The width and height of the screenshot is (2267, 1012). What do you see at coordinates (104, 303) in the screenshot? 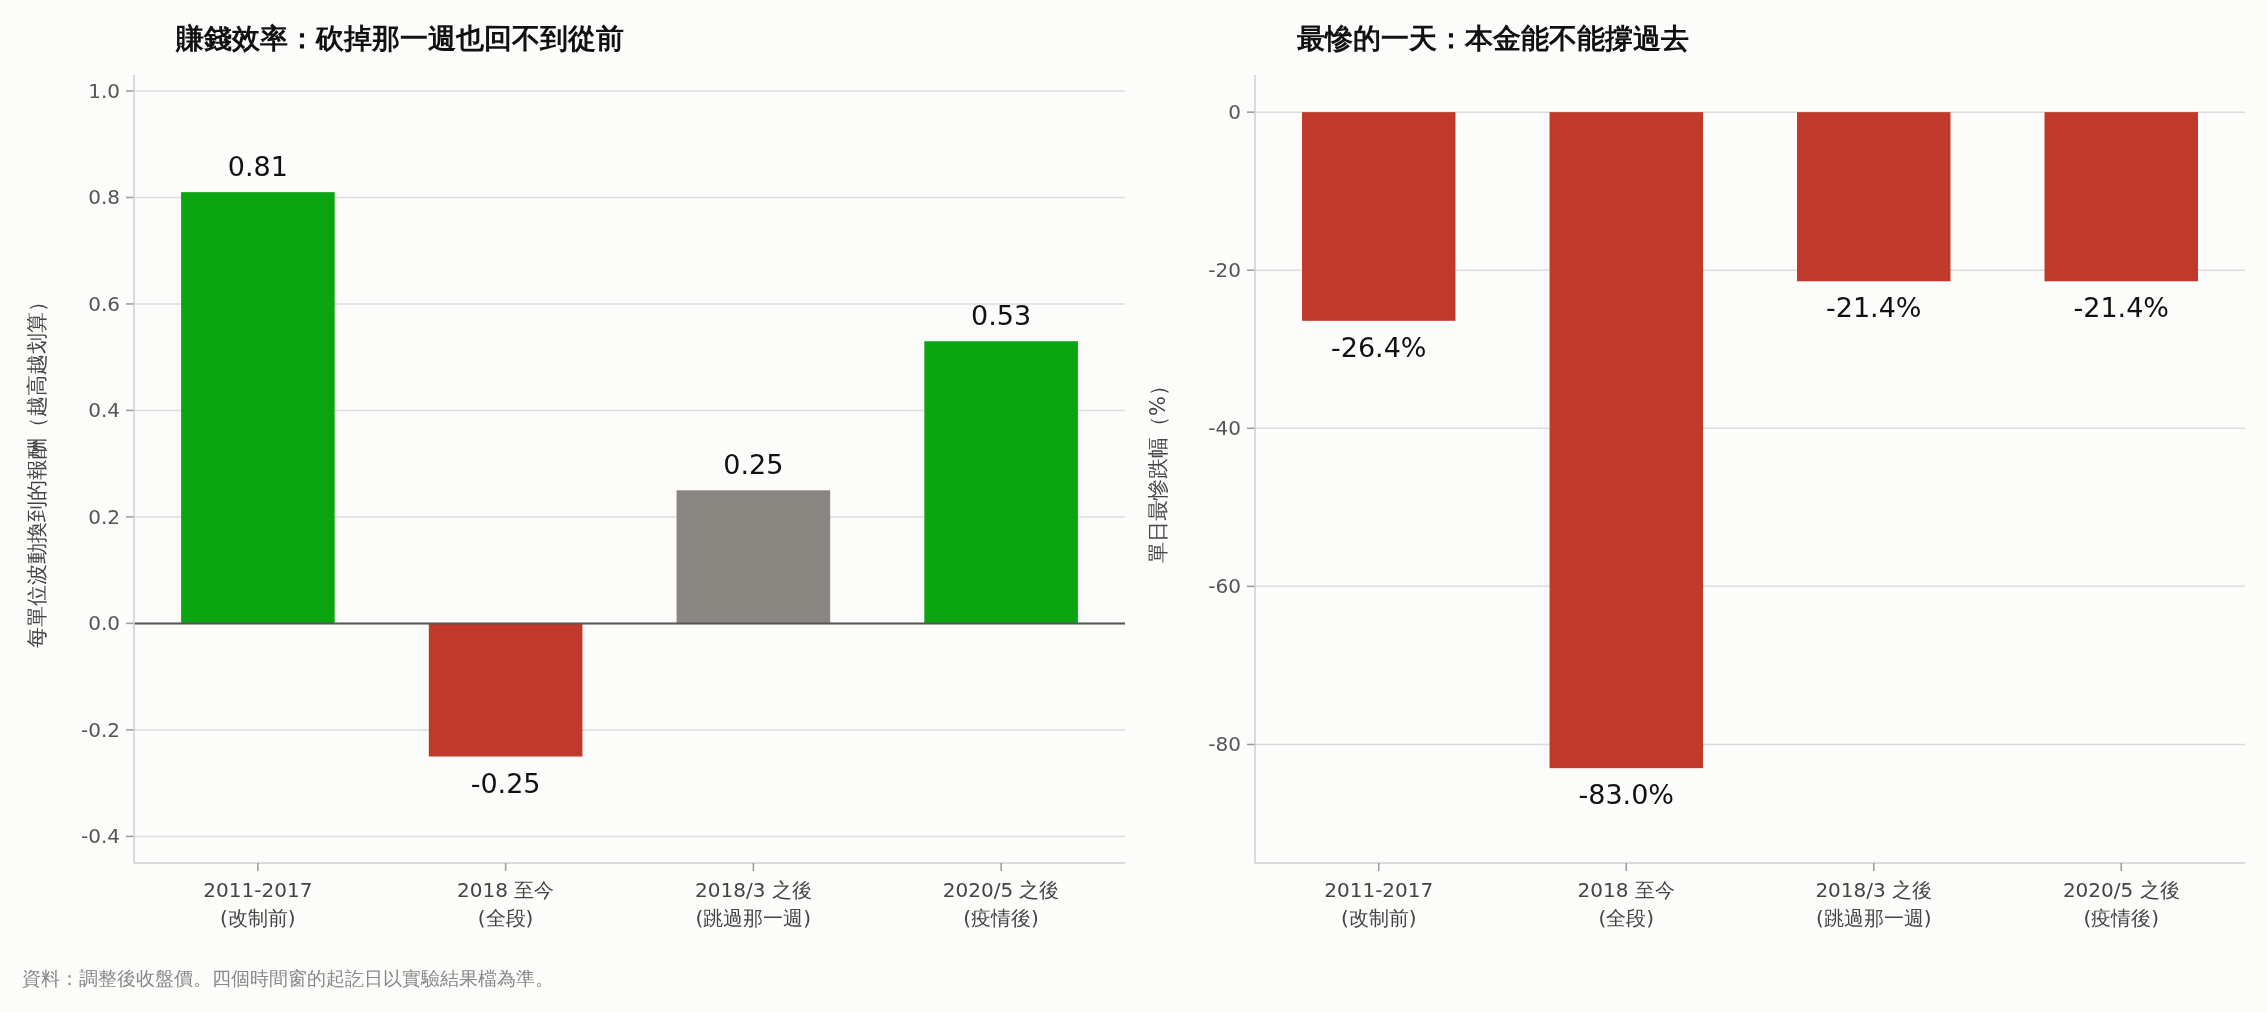
I see `y-tick-label: 0.6` at bounding box center [104, 303].